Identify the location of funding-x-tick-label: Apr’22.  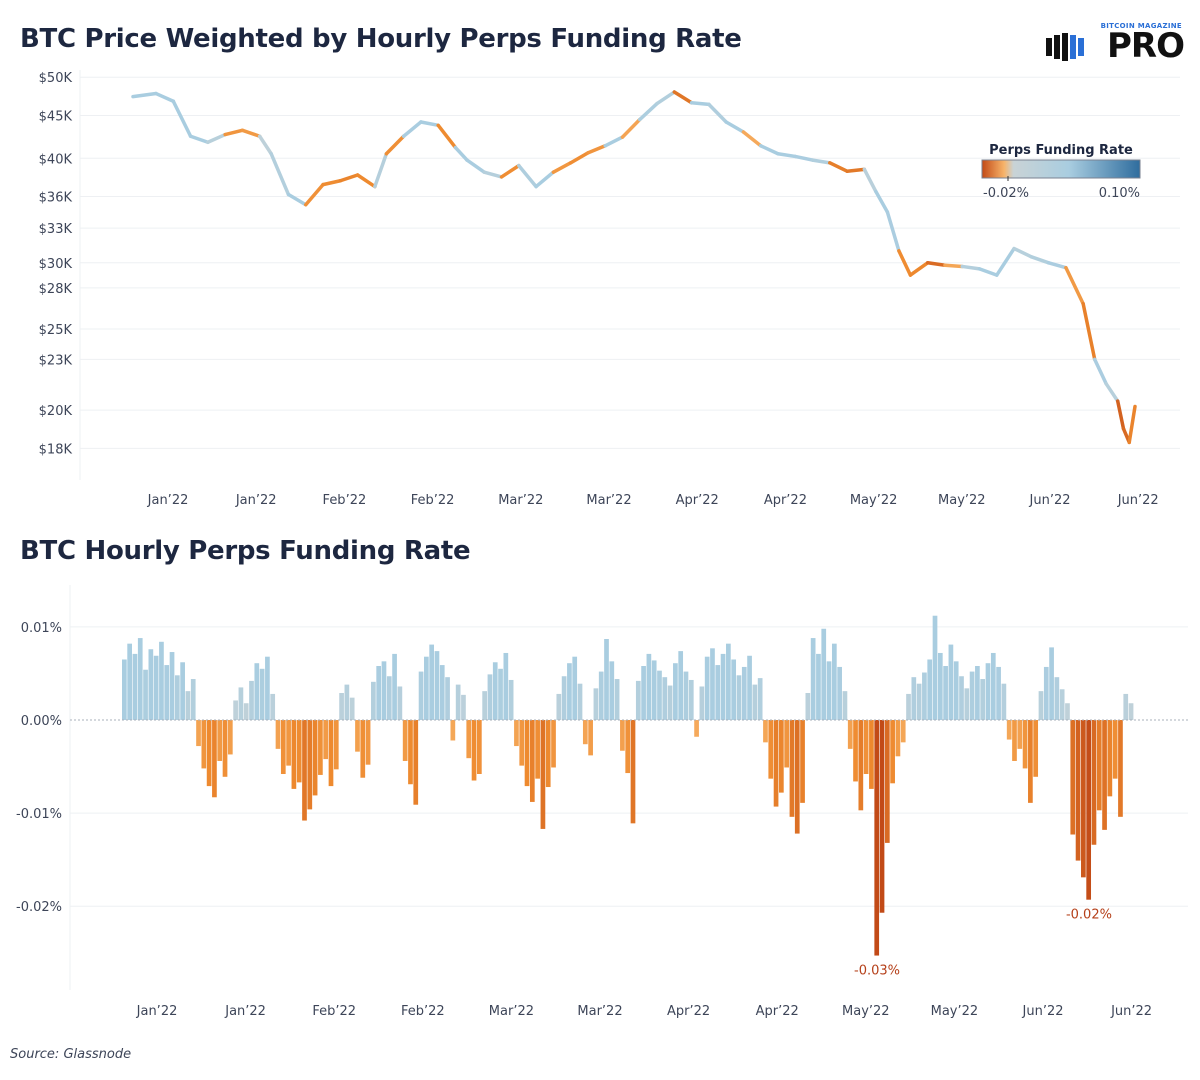
(688, 1011).